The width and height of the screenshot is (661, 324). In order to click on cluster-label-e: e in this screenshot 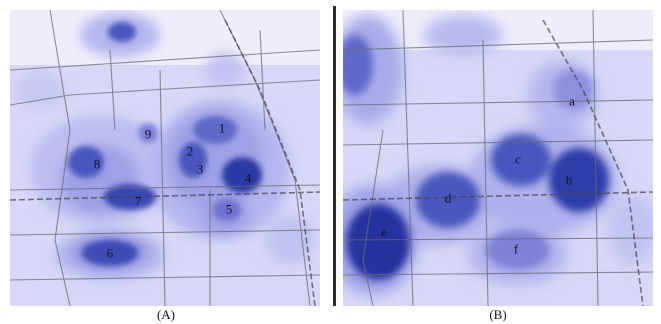, I will do `click(384, 232)`.